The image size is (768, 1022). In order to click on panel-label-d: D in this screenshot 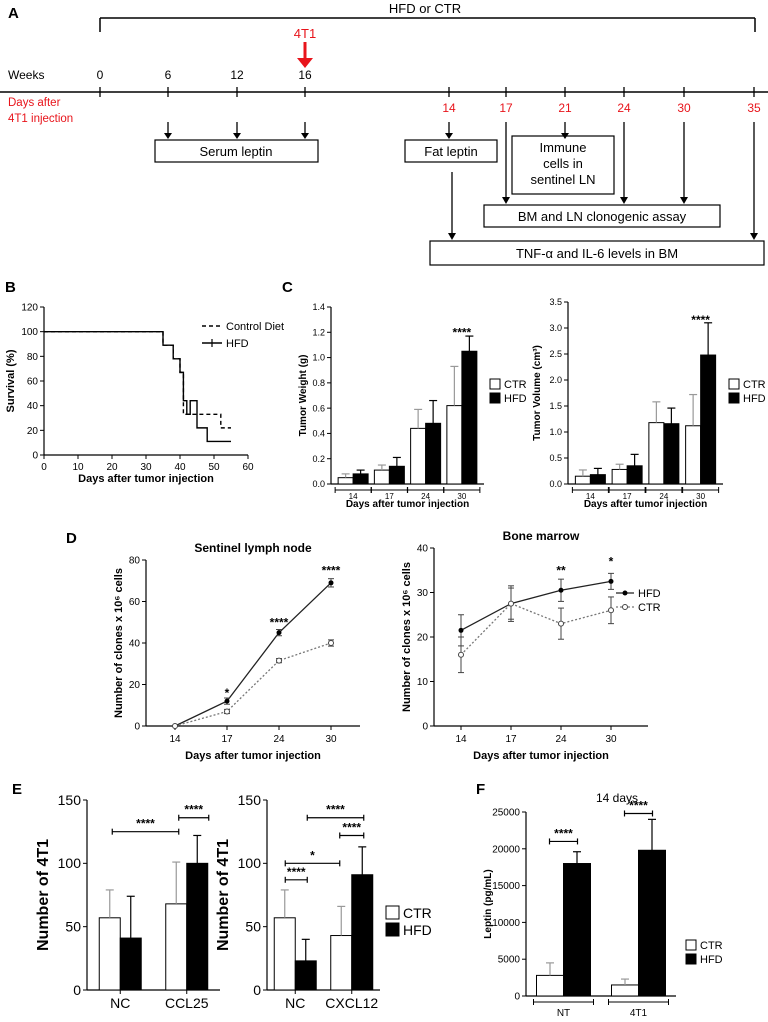, I will do `click(71, 538)`.